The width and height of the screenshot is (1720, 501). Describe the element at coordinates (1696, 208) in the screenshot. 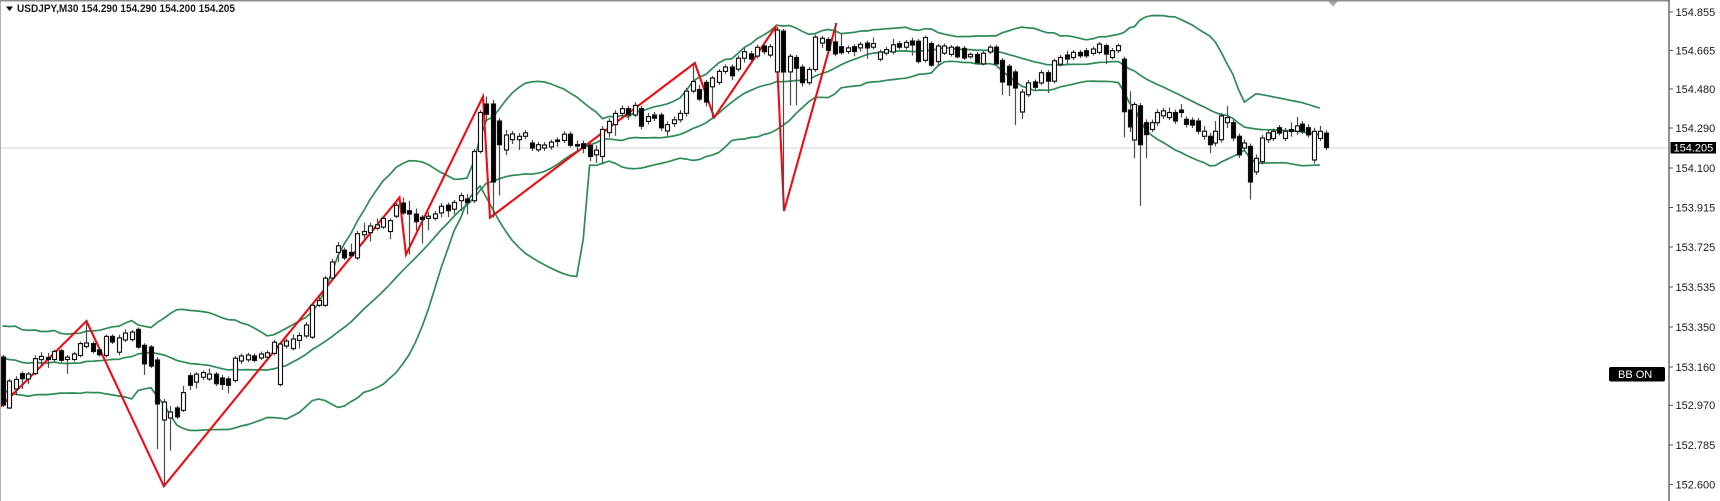

I see `svg-text: 153.915` at that location.